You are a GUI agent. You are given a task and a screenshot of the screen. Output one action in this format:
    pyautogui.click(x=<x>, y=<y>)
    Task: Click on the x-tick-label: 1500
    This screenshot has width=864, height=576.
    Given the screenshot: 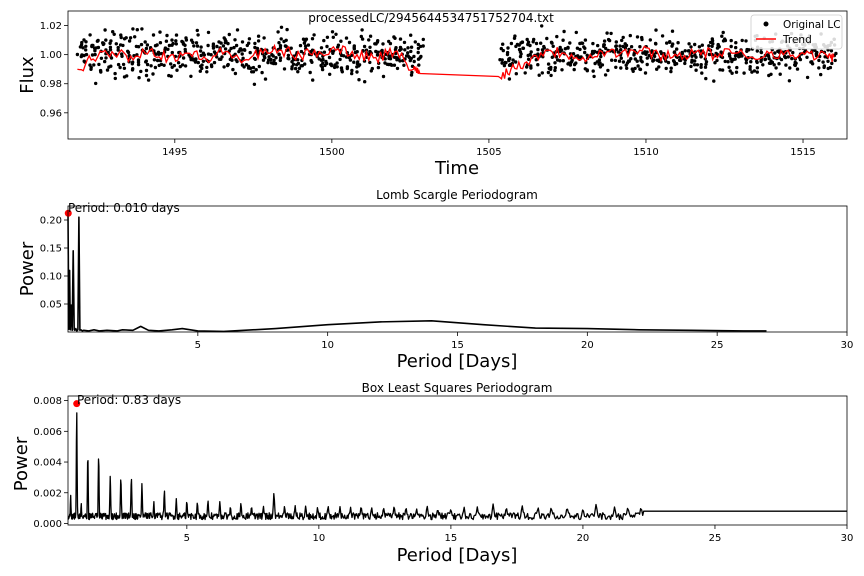 What is the action you would take?
    pyautogui.click(x=331, y=152)
    